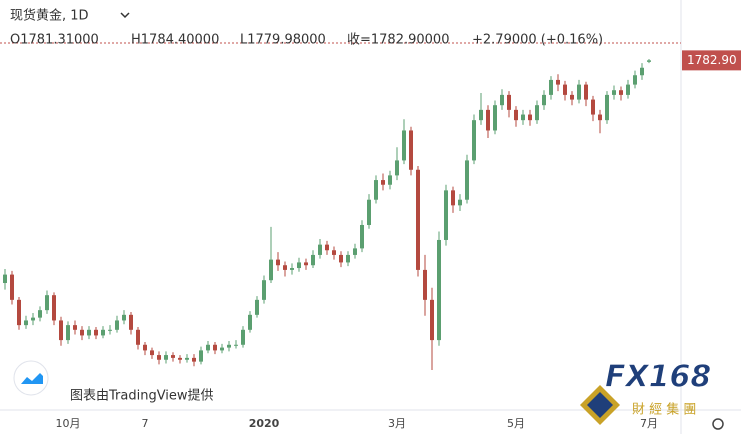  Describe the element at coordinates (649, 423) in the screenshot. I see `x-tick-label: 7月` at that location.